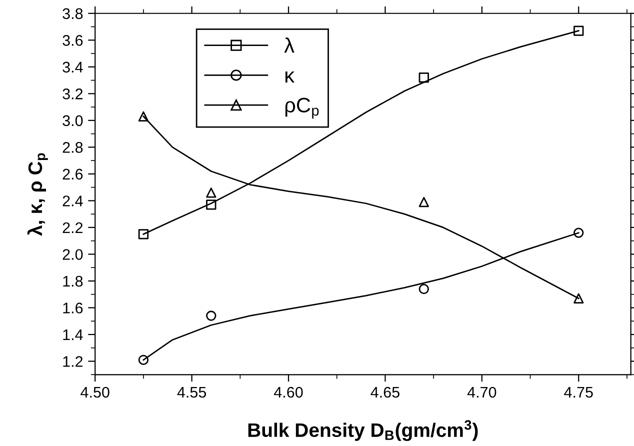  Describe the element at coordinates (73, 281) in the screenshot. I see `y-tick-label: 1.8` at that location.